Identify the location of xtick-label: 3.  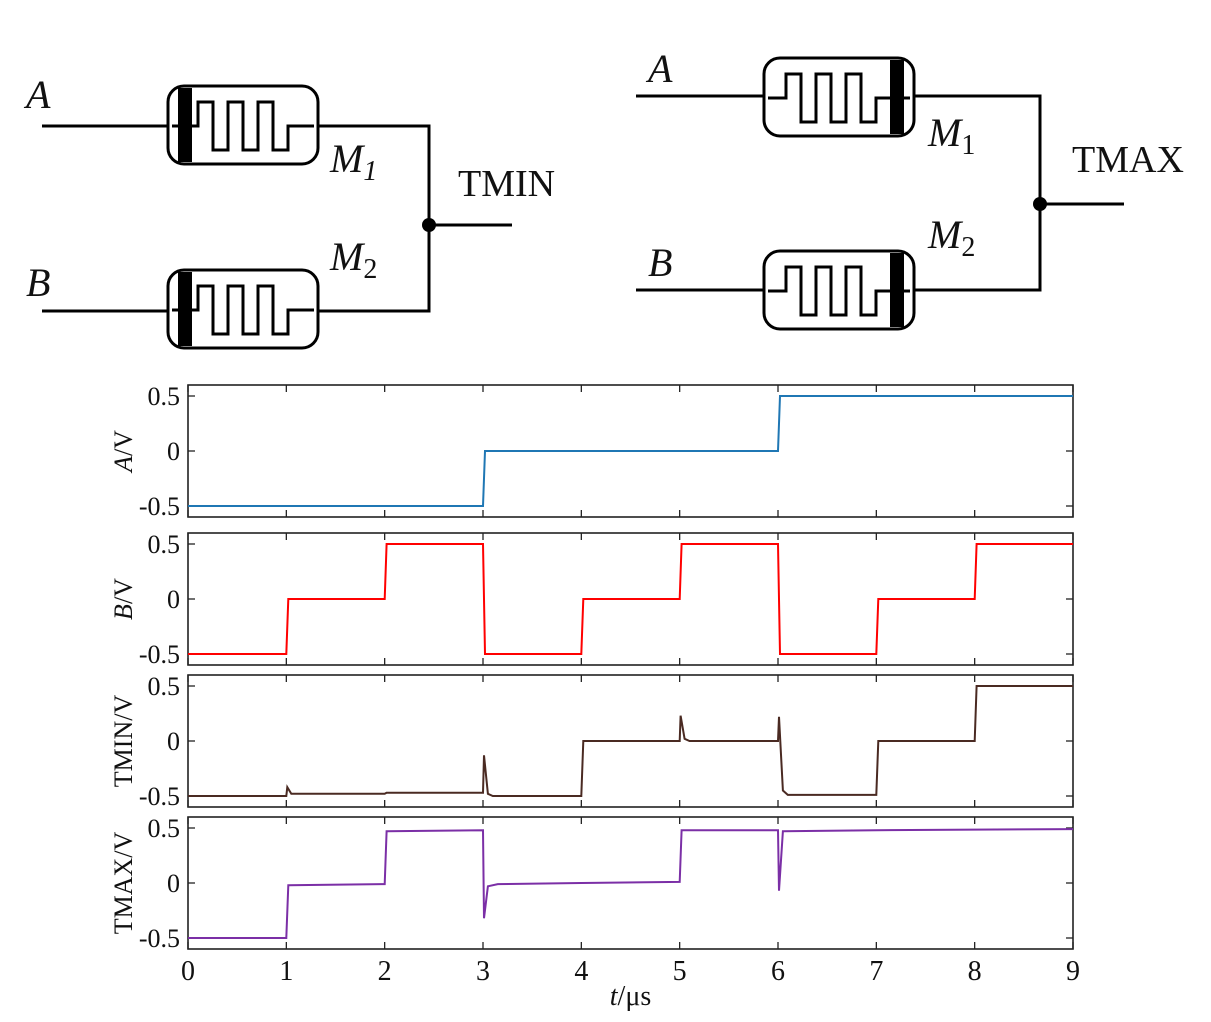
(483, 971).